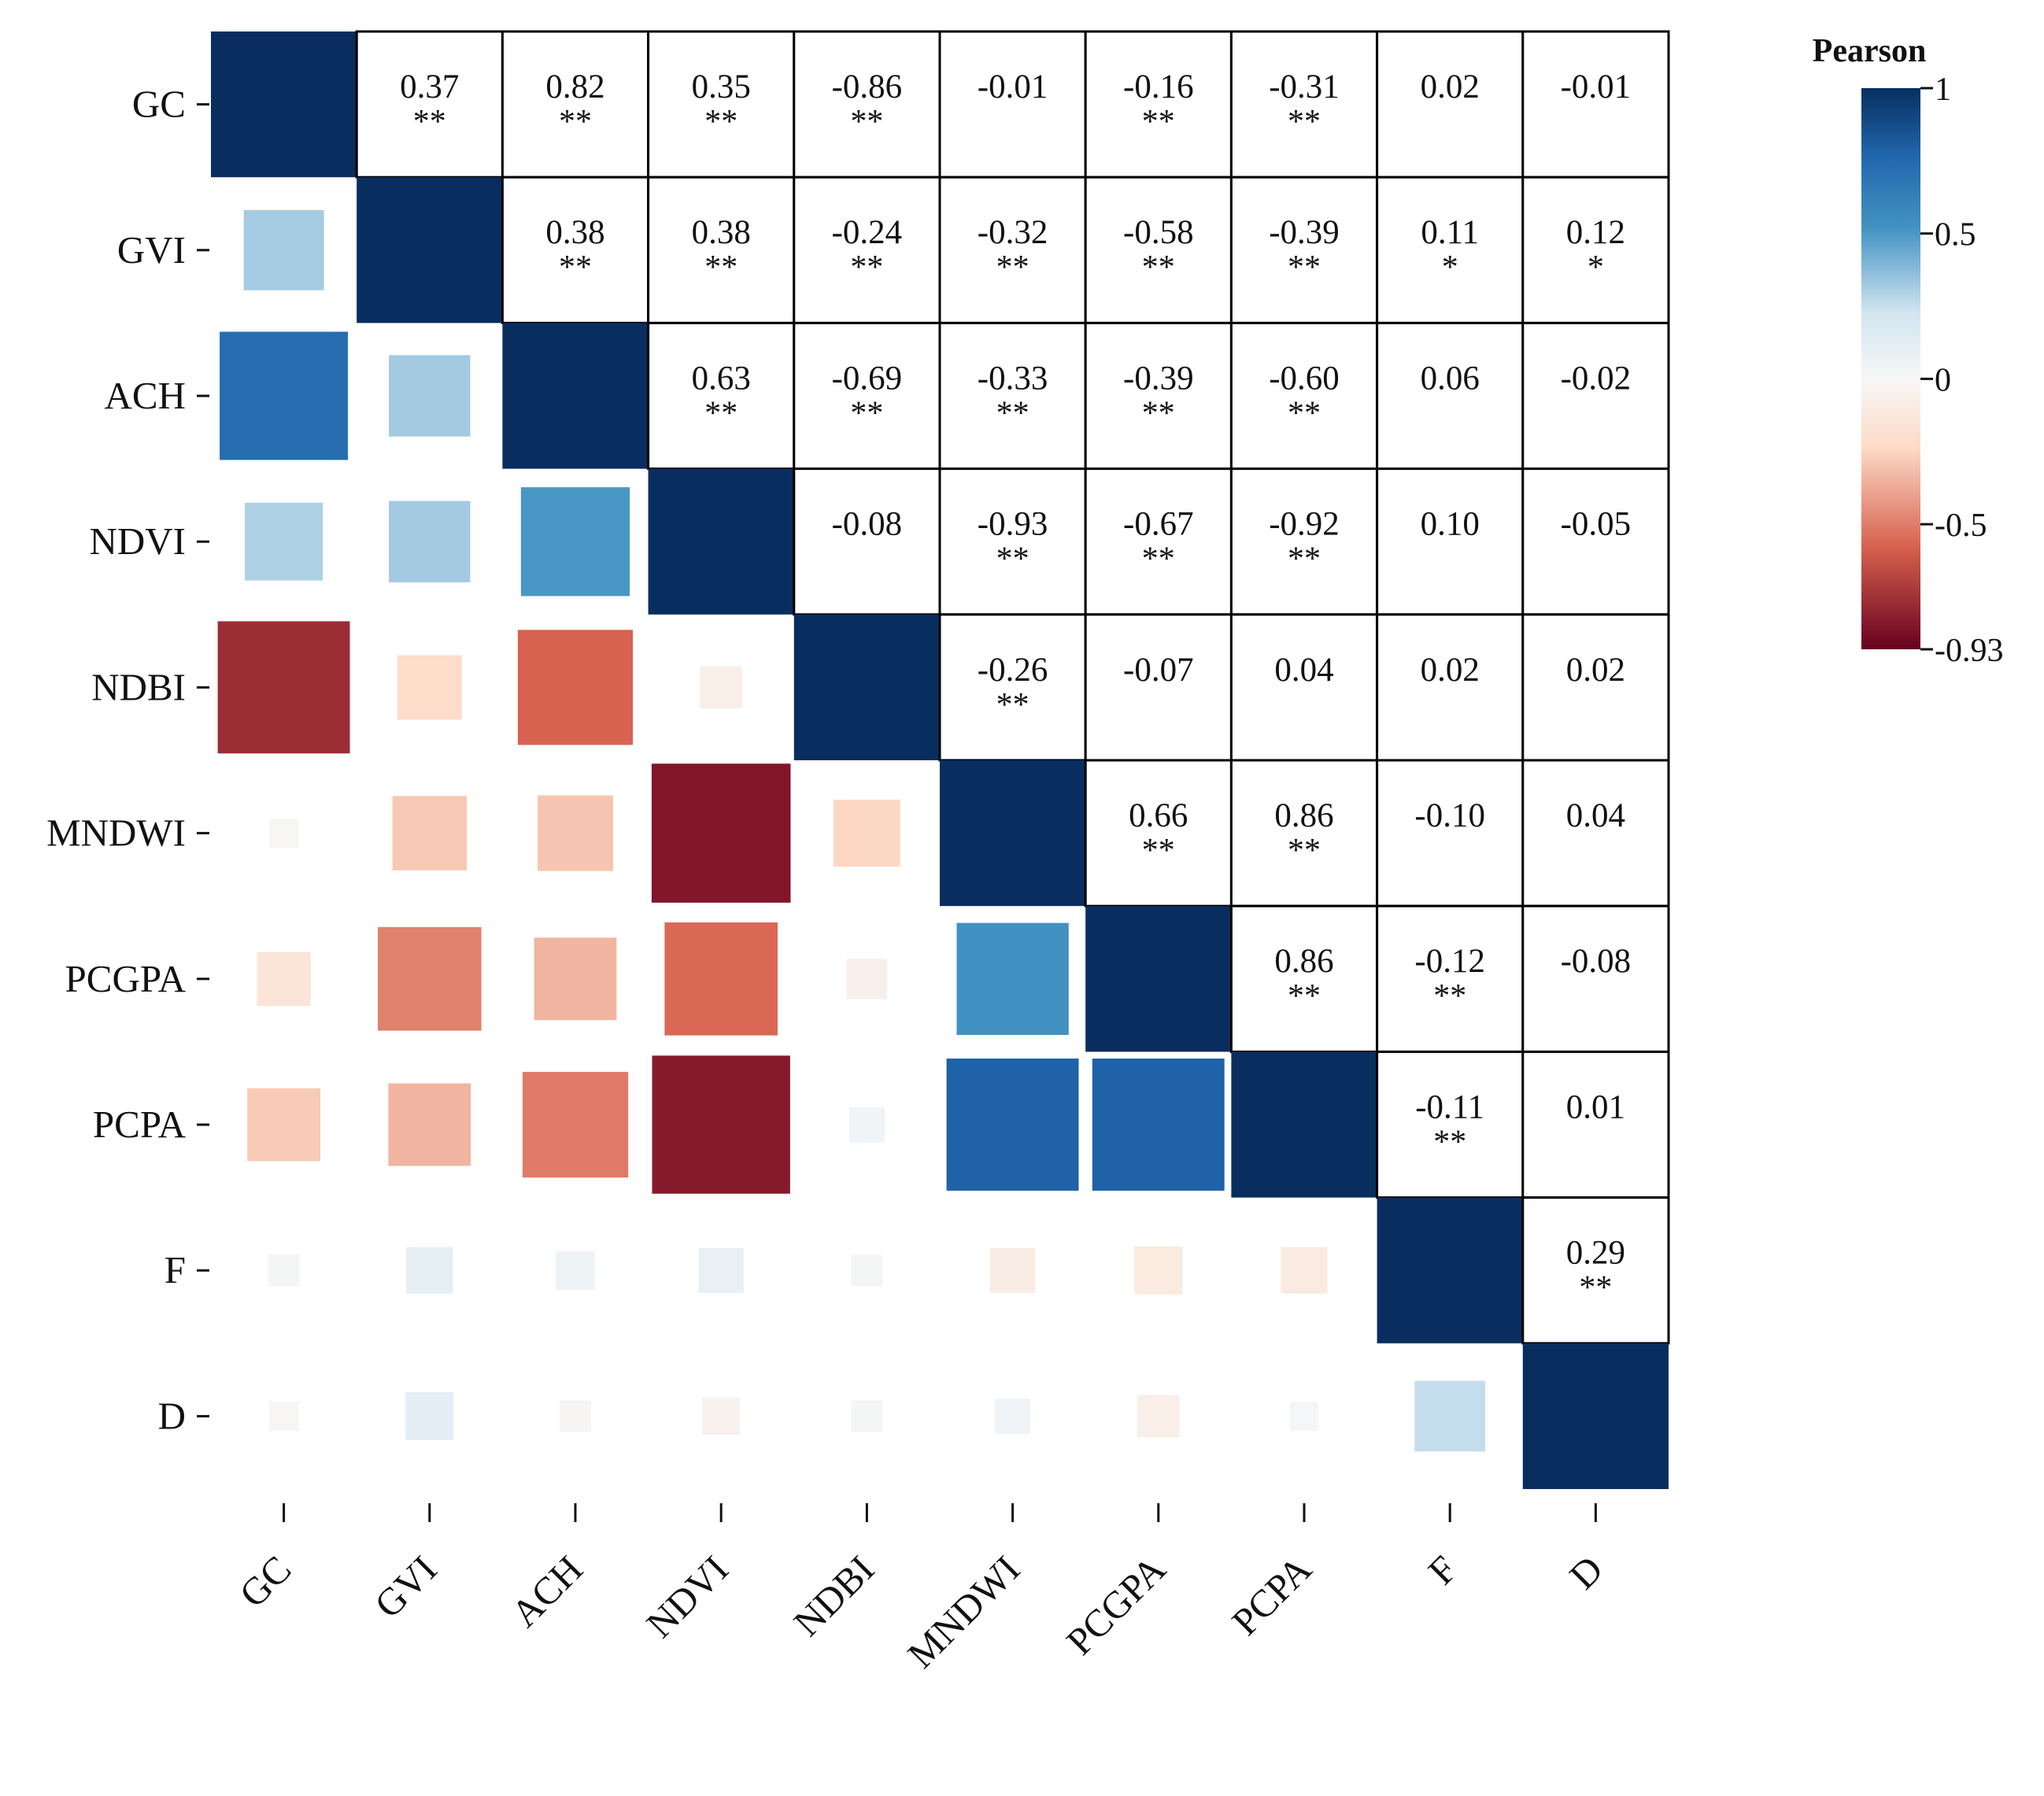  What do you see at coordinates (1158, 232) in the screenshot?
I see `coefficient-label-gvi-pcgpa: -0.58` at bounding box center [1158, 232].